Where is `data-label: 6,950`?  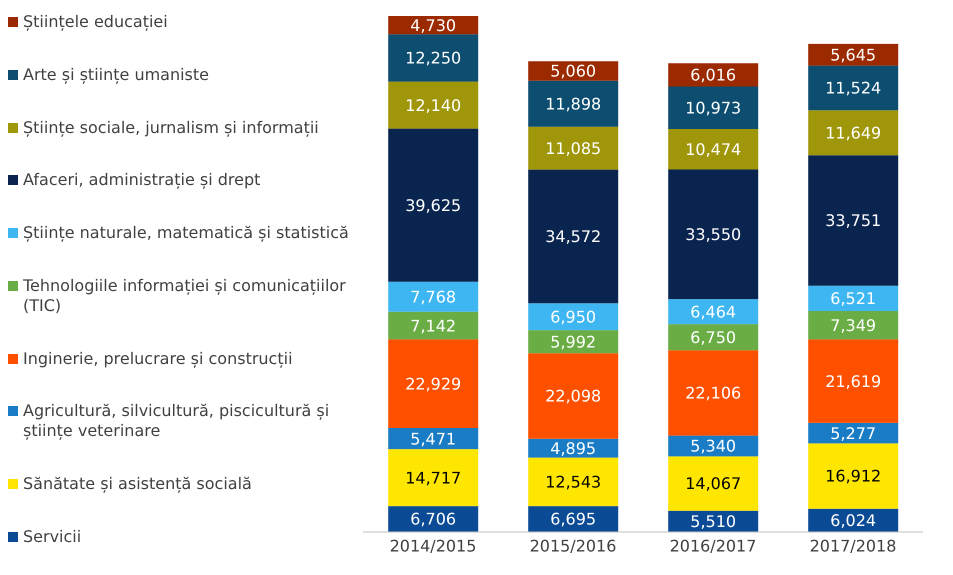
data-label: 6,950 is located at coordinates (573, 316).